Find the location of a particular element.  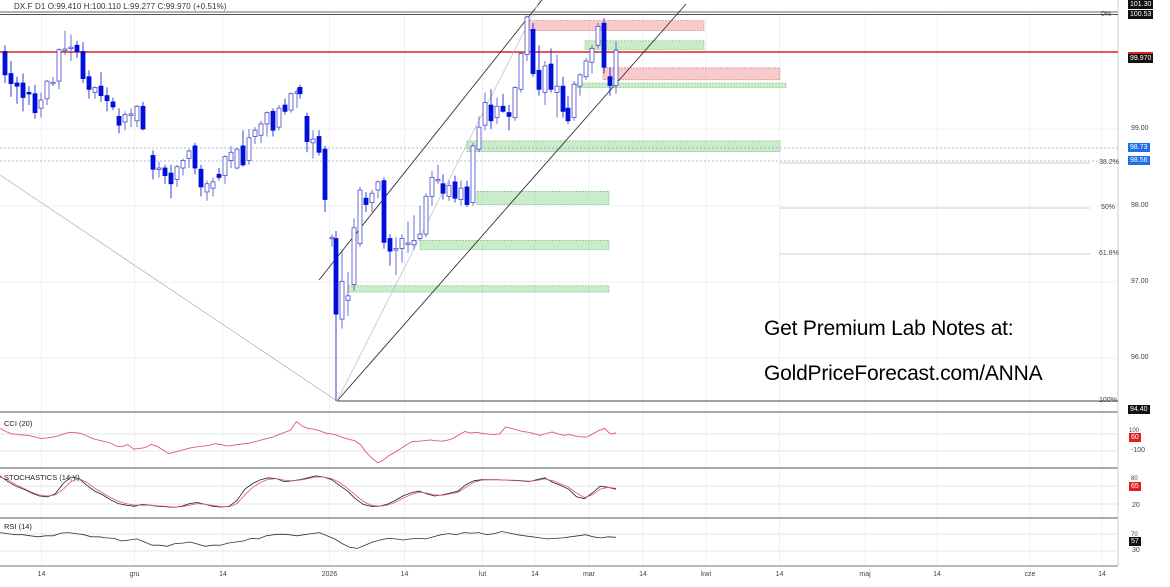

stochastics-axis-upper: 80 is located at coordinates (1134, 479).